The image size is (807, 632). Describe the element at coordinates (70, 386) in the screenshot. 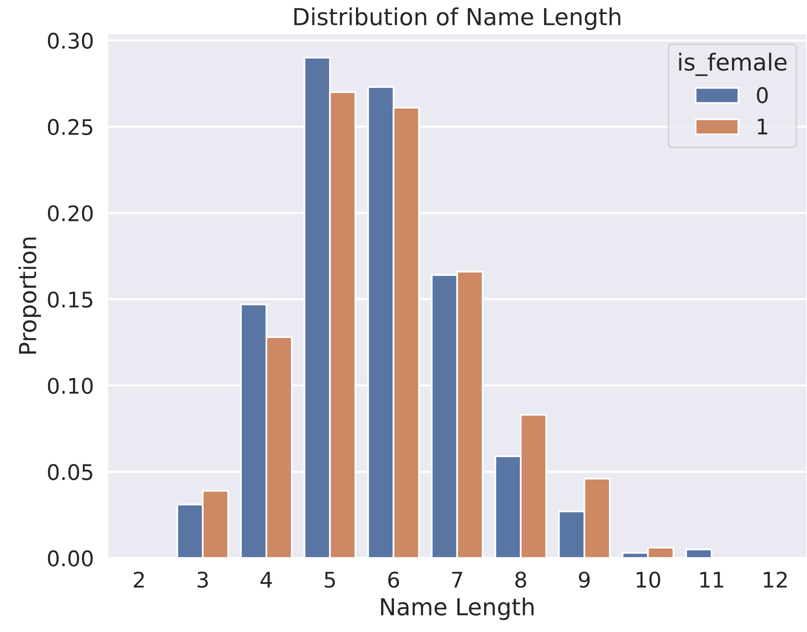

I see `y-tick-label: 0.10` at that location.